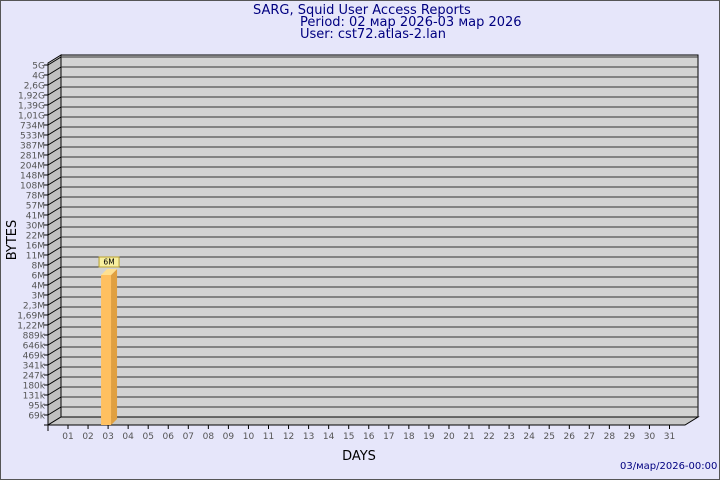  Describe the element at coordinates (32, 177) in the screenshot. I see `y-tick-label: 148M` at that location.